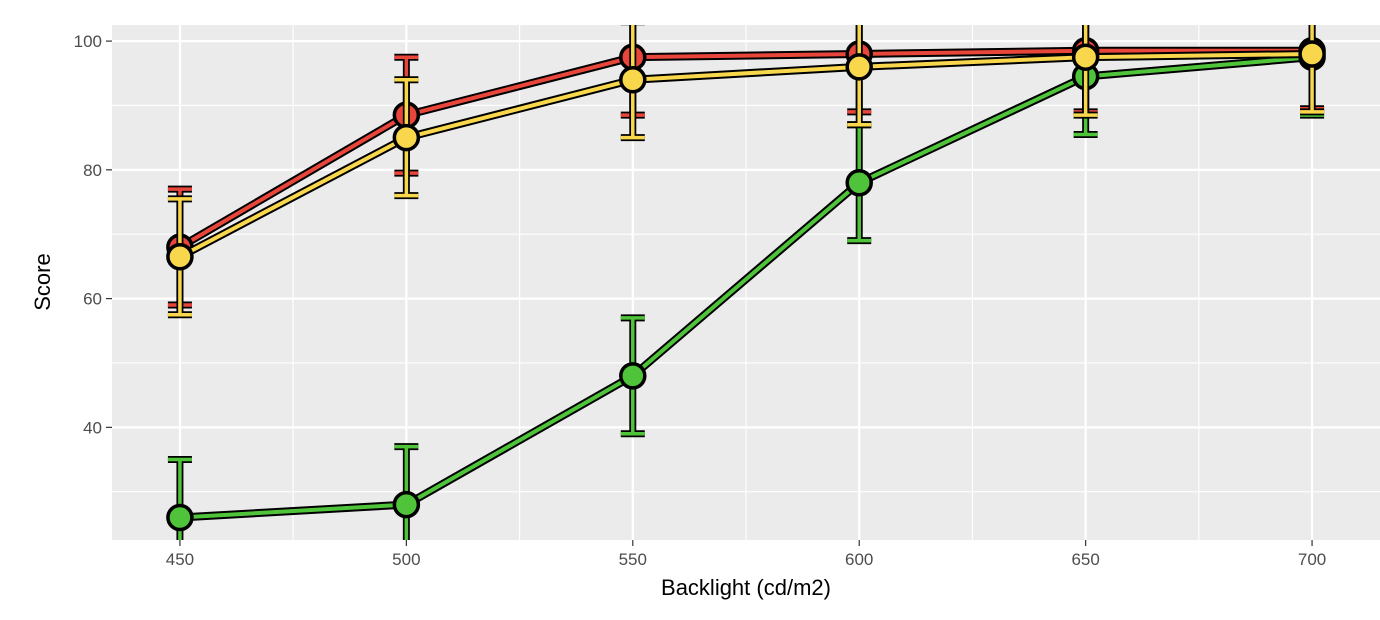 Image resolution: width=1380 pixels, height=620 pixels. What do you see at coordinates (180, 559) in the screenshot?
I see `x-tick-label: 450` at bounding box center [180, 559].